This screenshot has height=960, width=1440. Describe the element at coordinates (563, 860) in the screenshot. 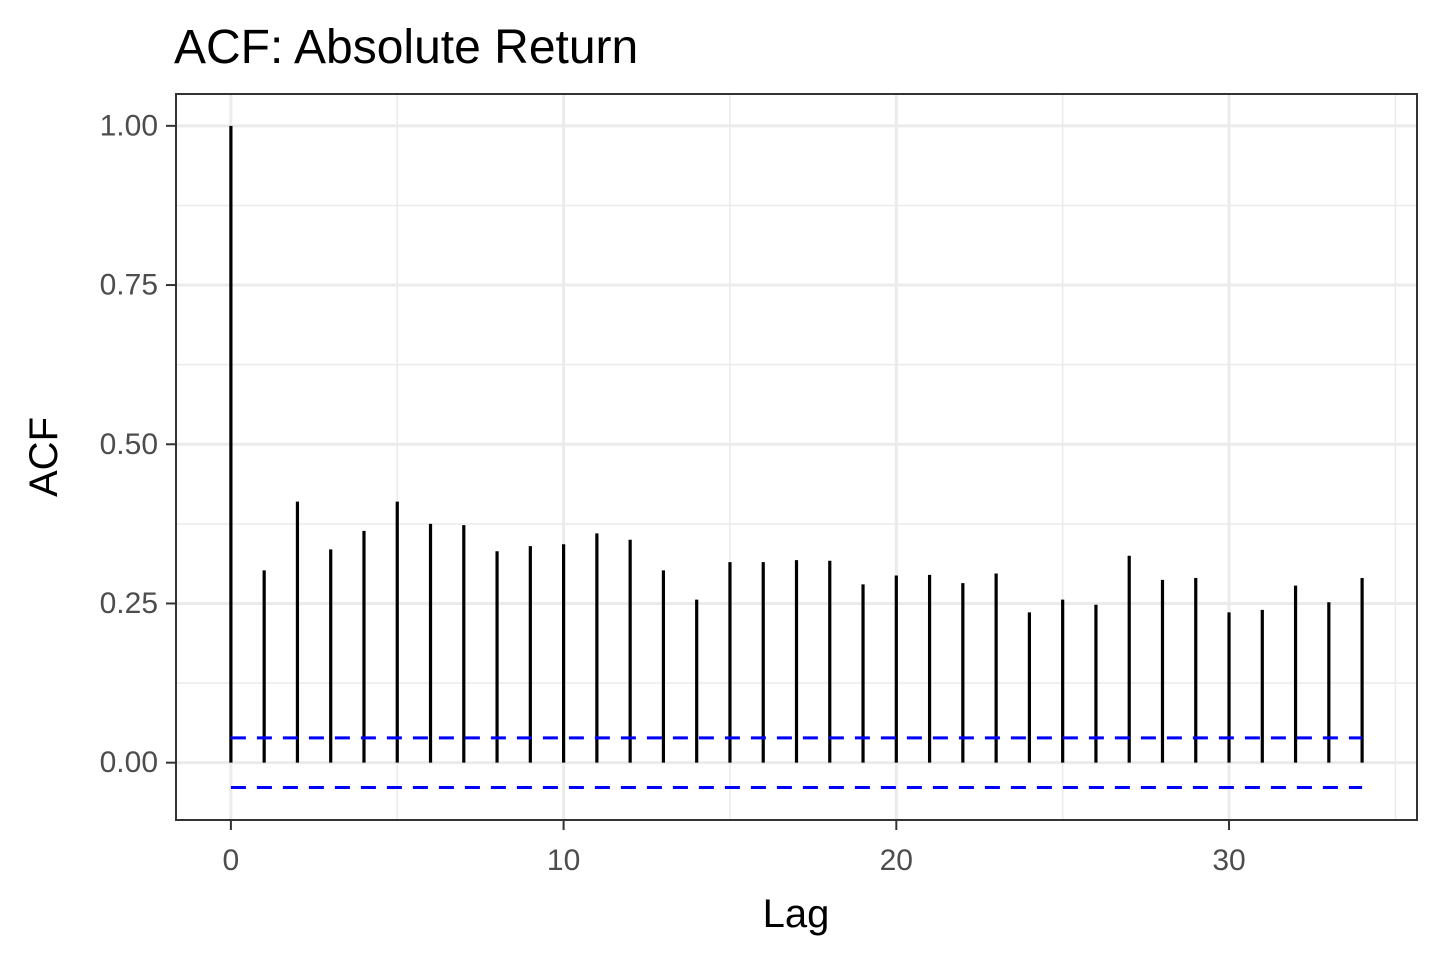

I see `x-tick-label: 10` at that location.